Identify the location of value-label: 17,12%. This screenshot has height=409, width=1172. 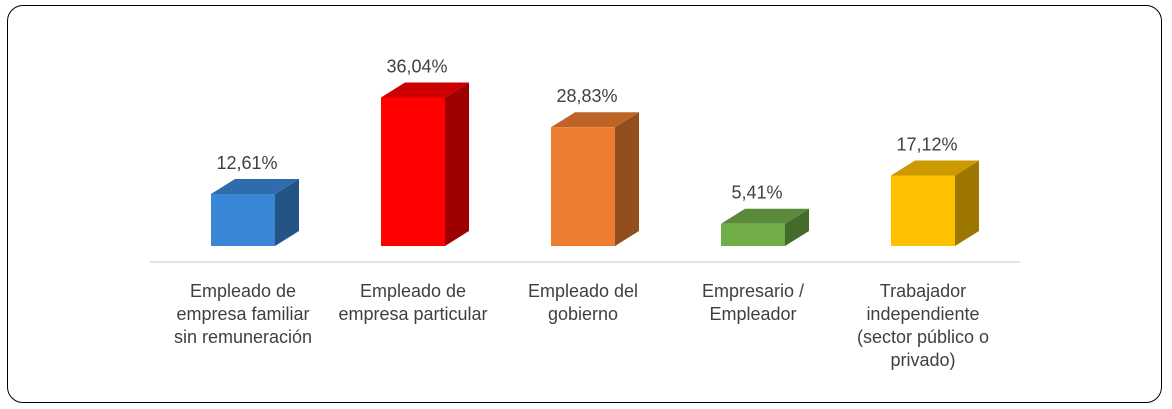
(926, 144).